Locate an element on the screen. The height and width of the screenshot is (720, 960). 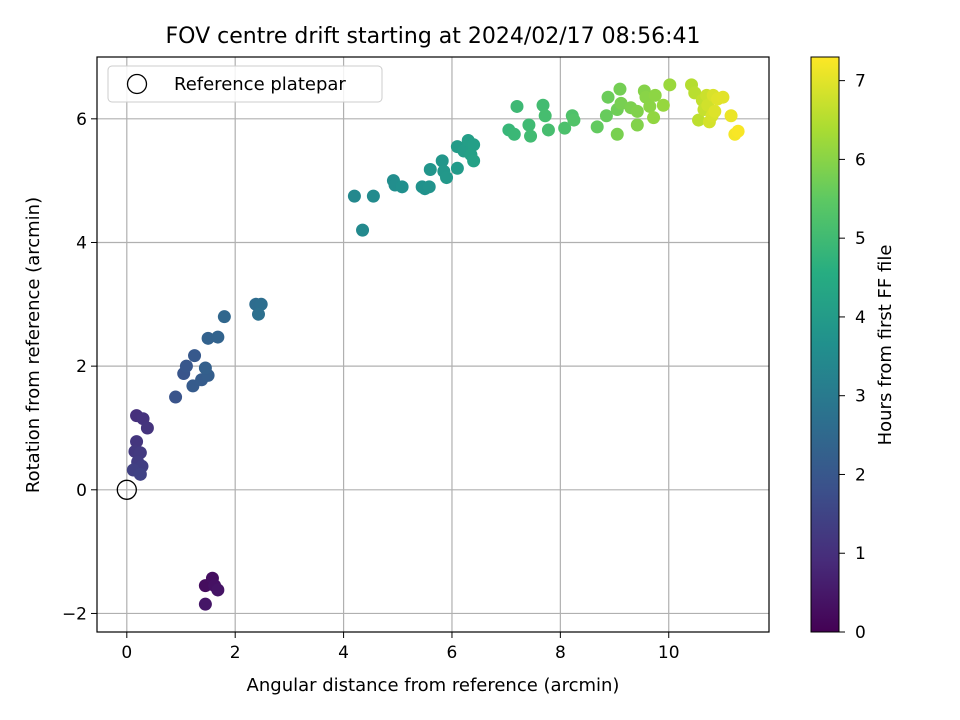
colorbar: 0 1 2 3 4 5 6 7 is located at coordinates (838, 349).